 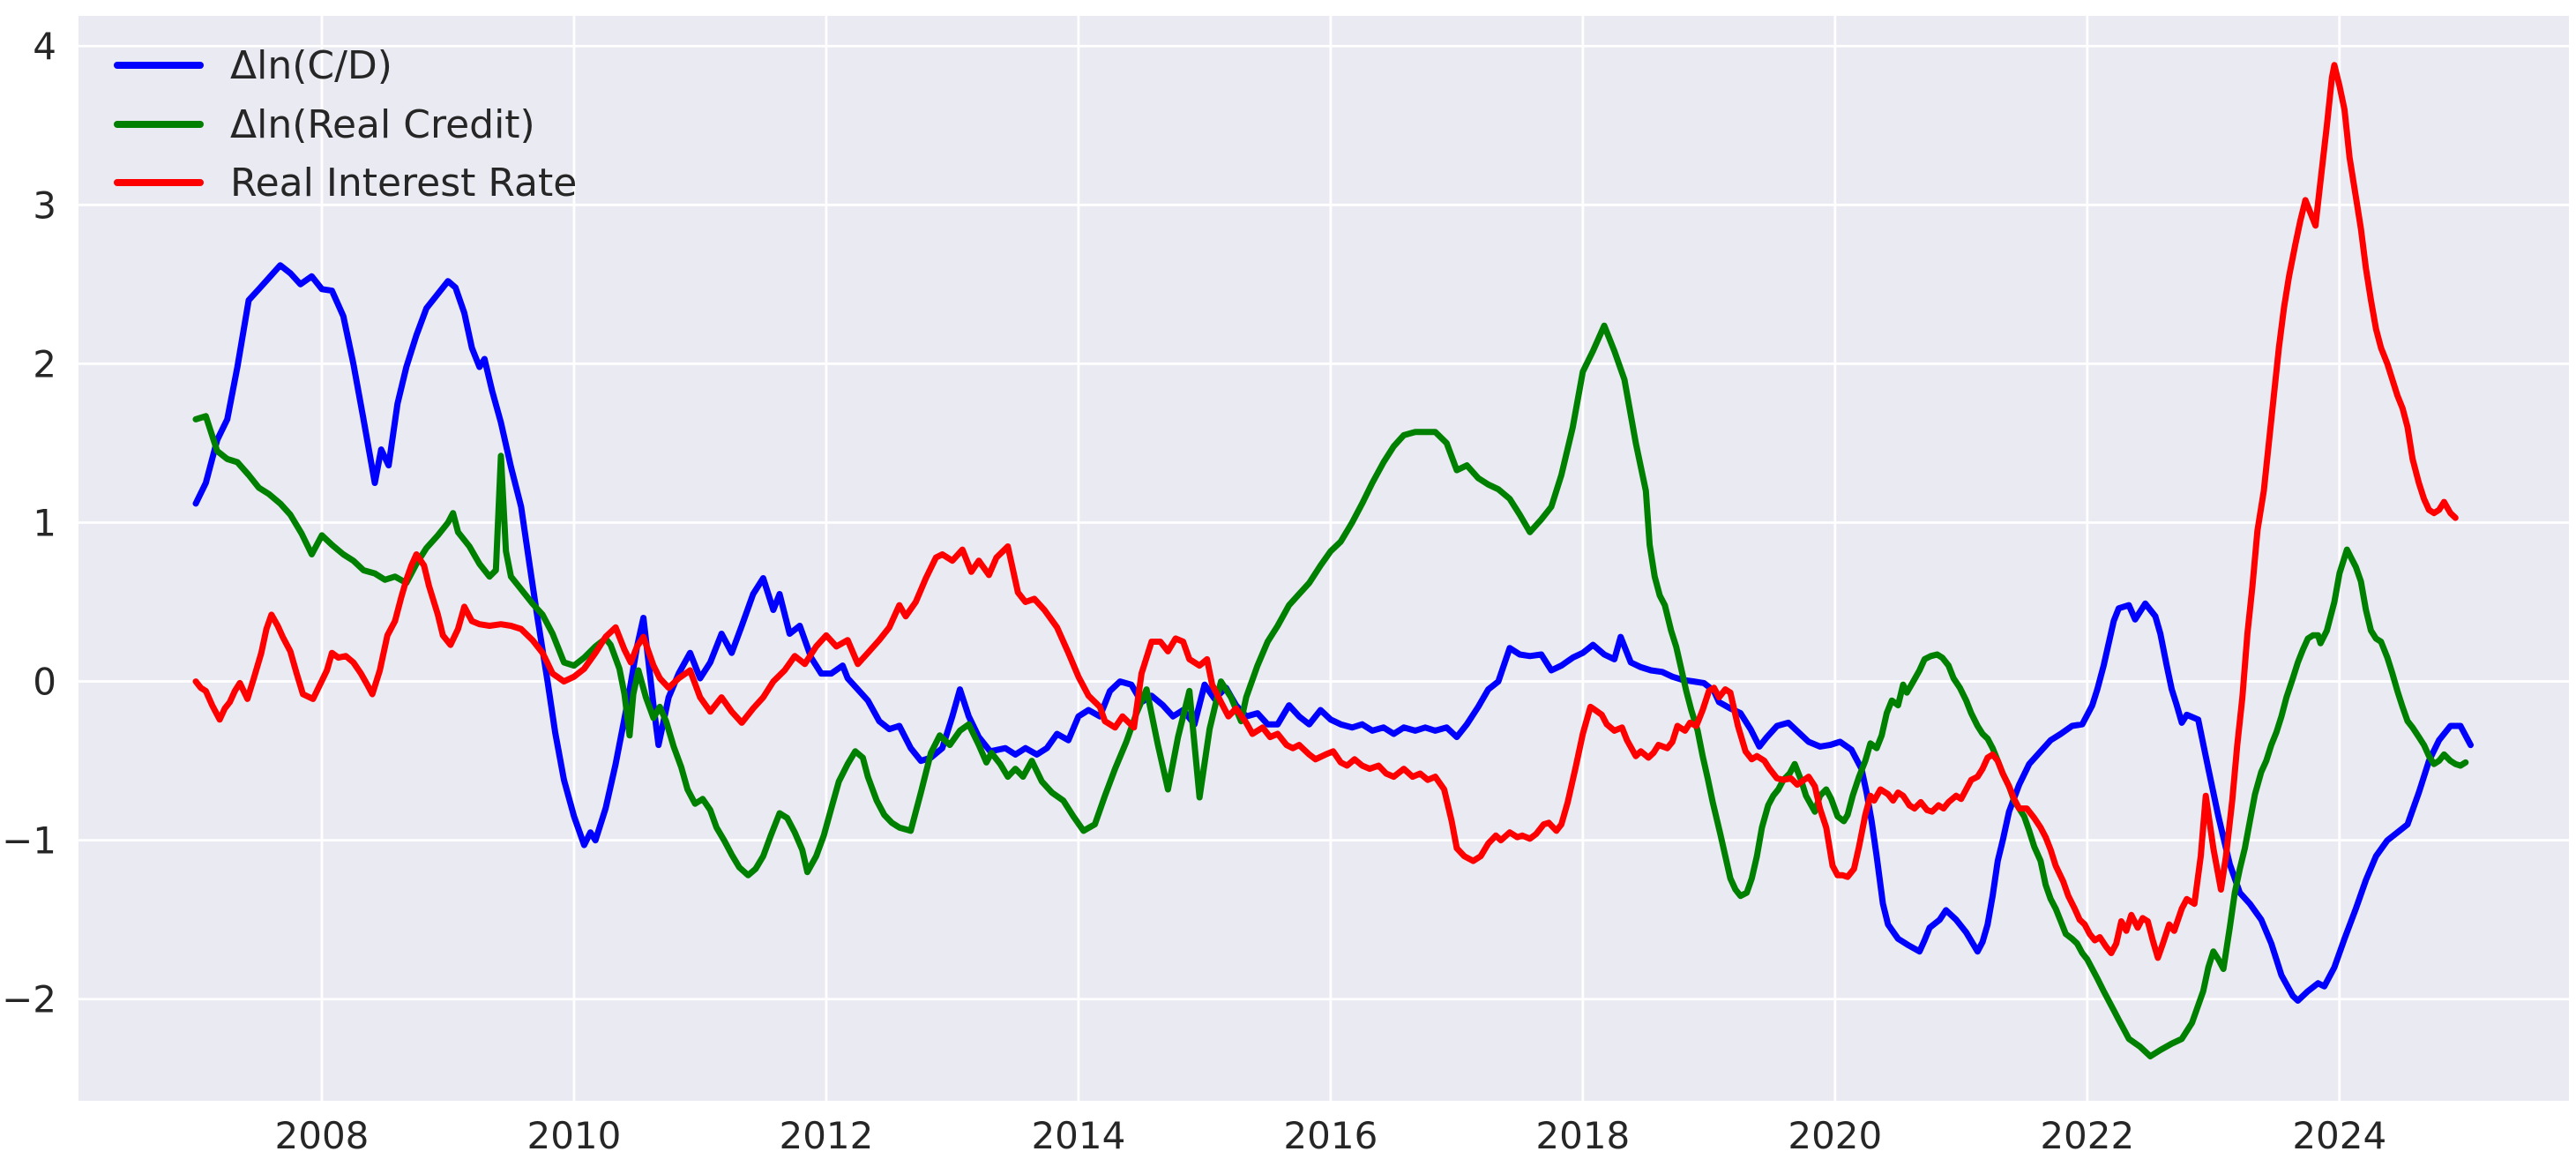 What do you see at coordinates (826, 1135) in the screenshot?
I see `x-tick-label: 2012` at bounding box center [826, 1135].